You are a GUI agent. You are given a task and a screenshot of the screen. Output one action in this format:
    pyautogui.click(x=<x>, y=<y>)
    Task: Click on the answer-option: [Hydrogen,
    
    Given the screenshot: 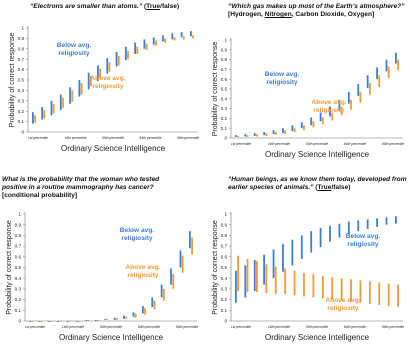 What is the action you would take?
    pyautogui.click(x=246, y=14)
    